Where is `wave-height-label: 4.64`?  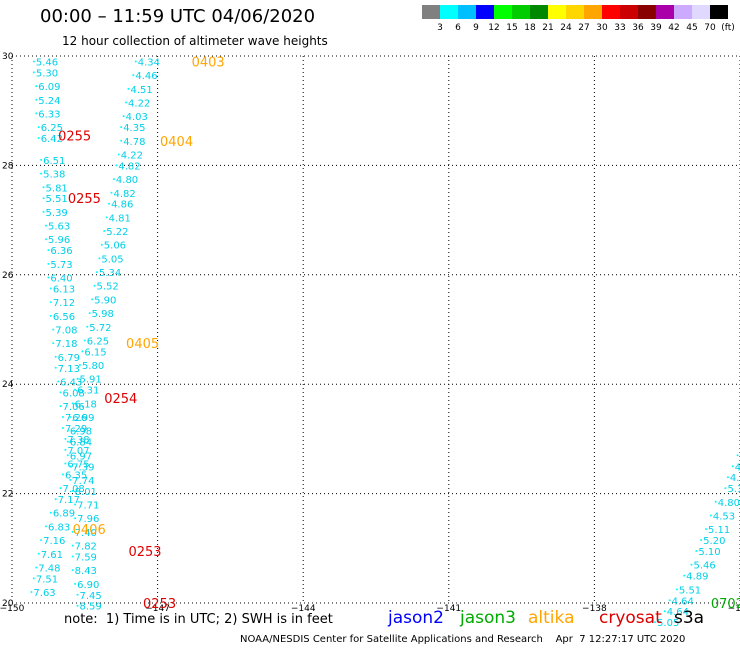
wave-height-label: 4.64 is located at coordinates (678, 612).